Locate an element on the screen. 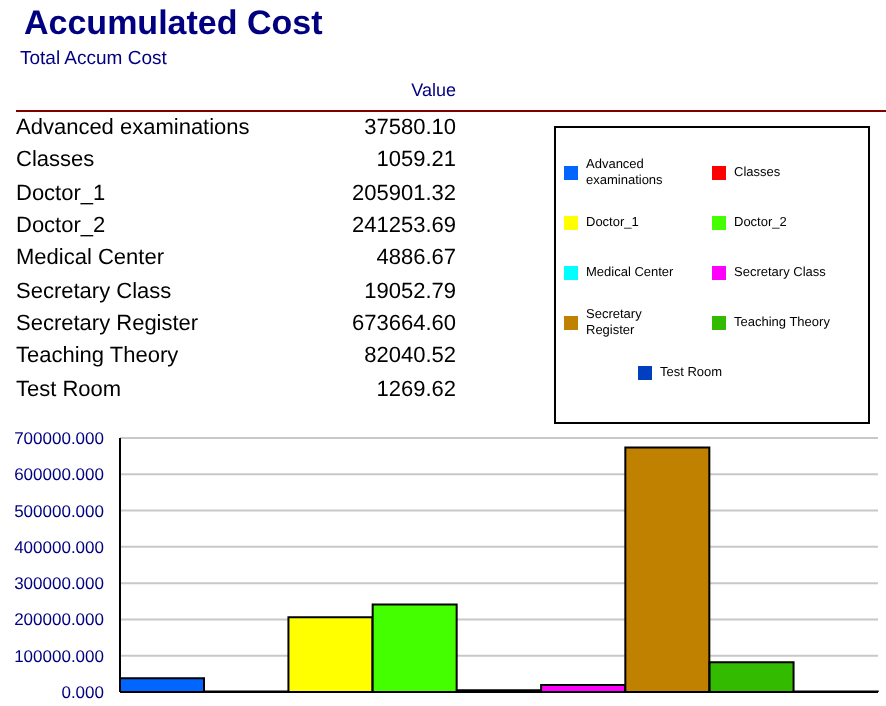 Image resolution: width=886 pixels, height=706 pixels. text: 1059.21 is located at coordinates (415, 160).